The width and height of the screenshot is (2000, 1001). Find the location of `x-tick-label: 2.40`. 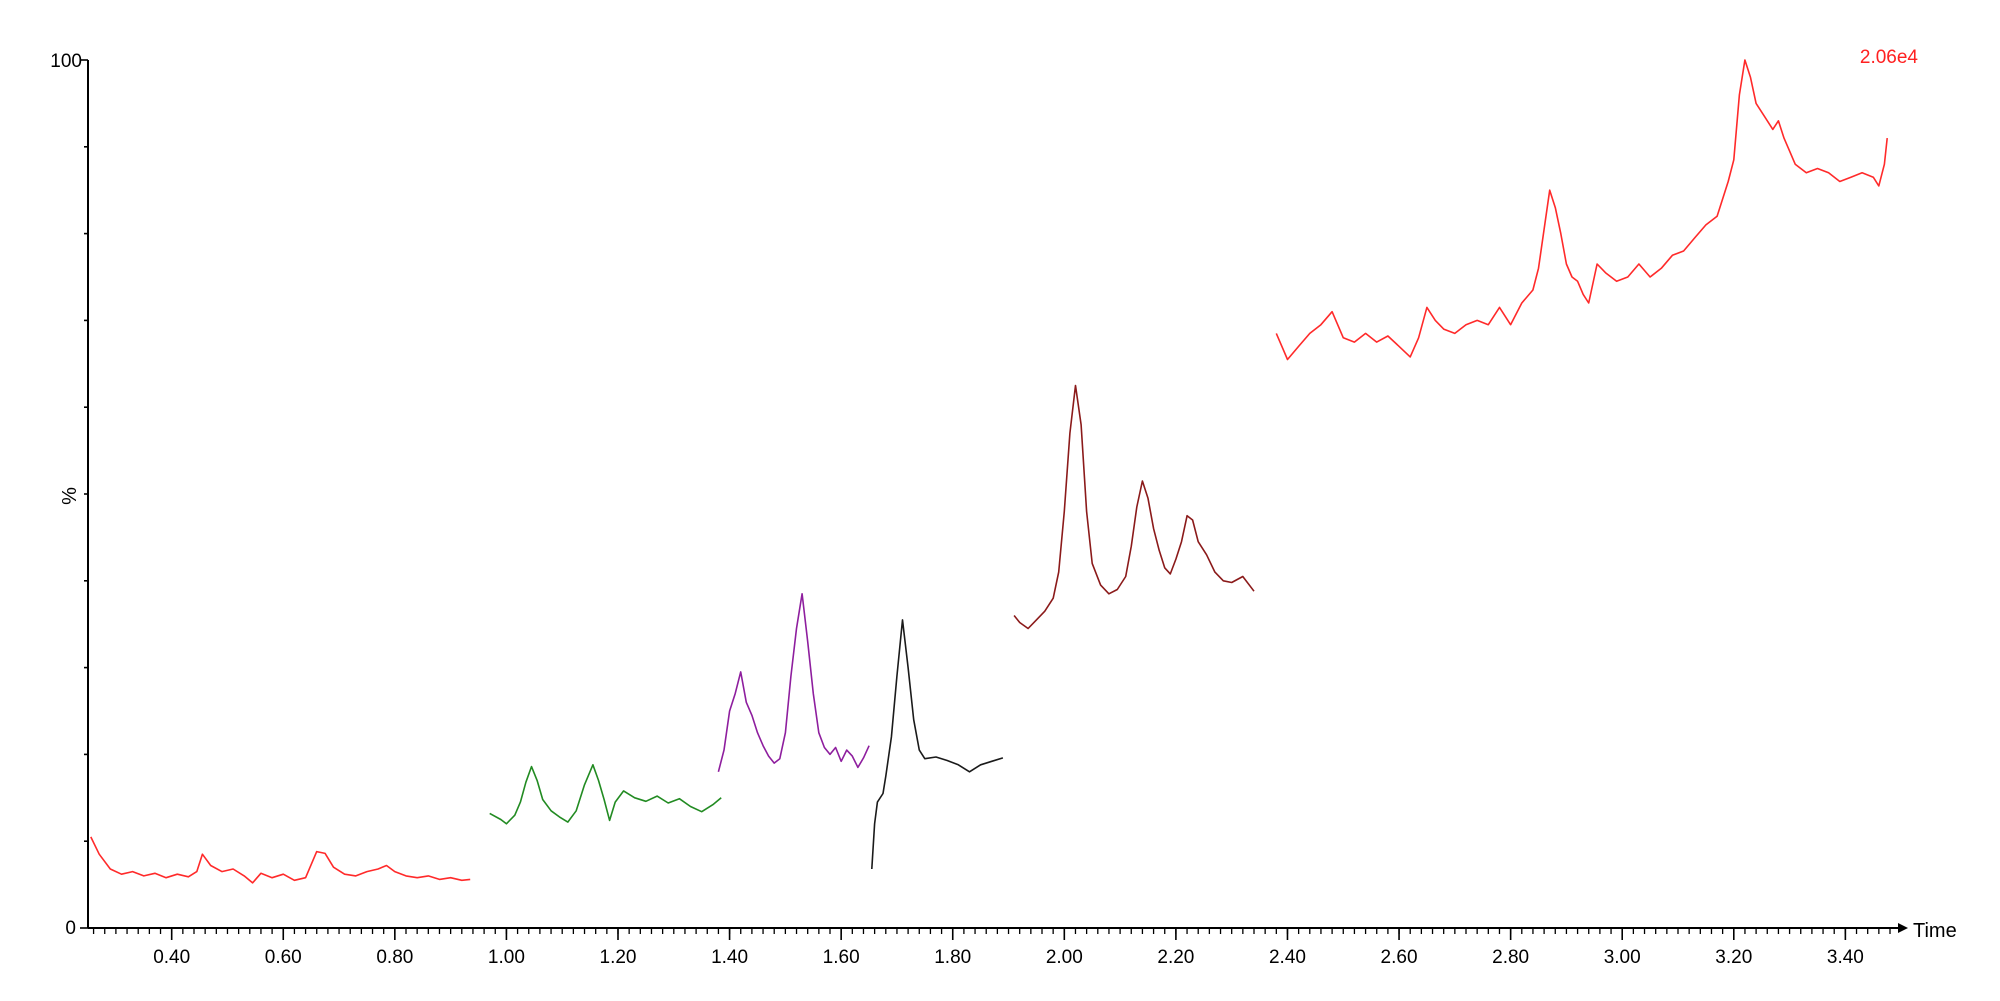

x-tick-label: 2.40 is located at coordinates (1287, 957).